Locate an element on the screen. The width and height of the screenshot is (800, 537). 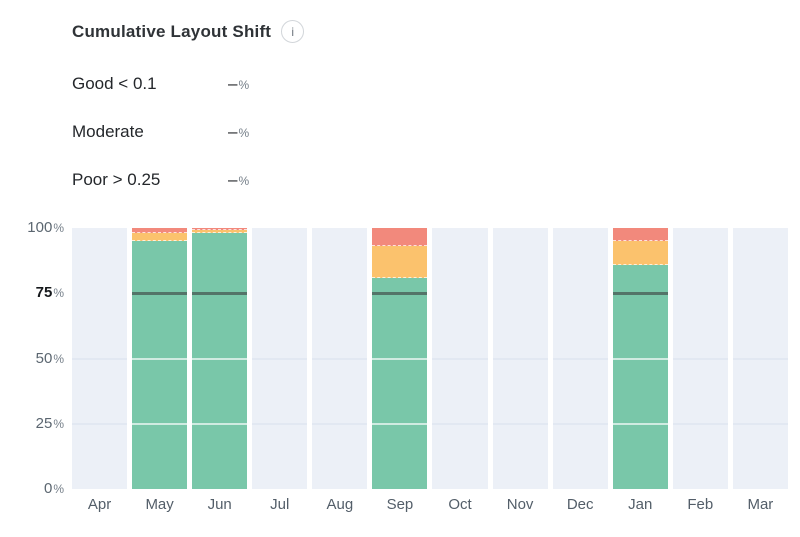
x-axis-label-aug: Aug is located at coordinates (340, 504).